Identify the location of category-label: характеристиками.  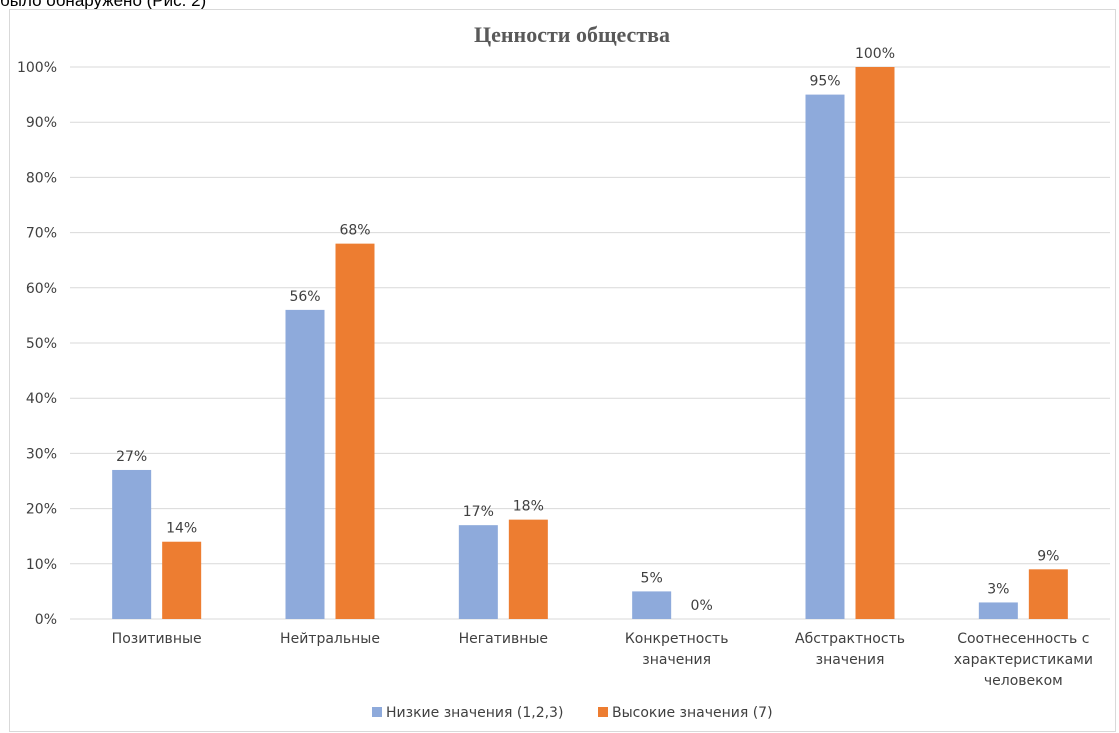
(1023, 660).